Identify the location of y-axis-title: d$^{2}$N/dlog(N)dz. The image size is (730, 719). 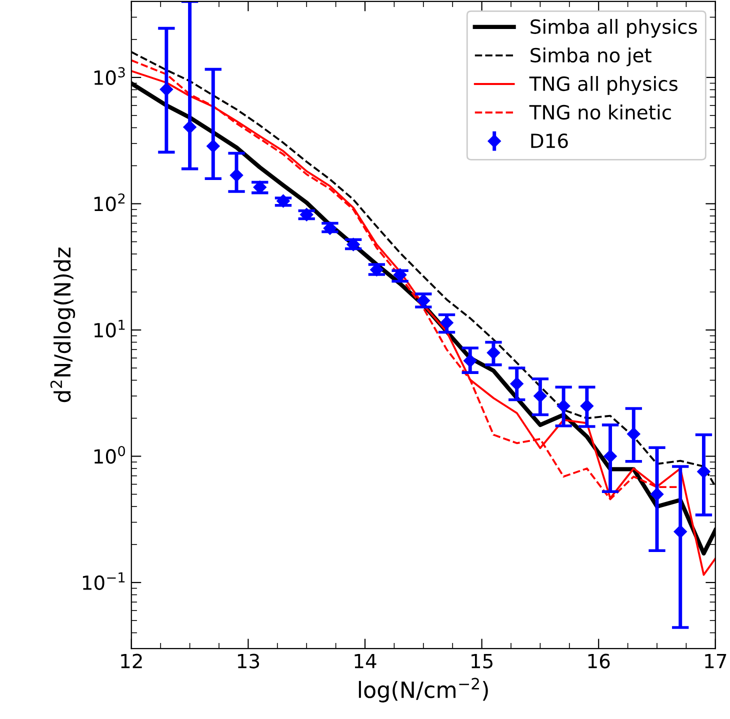
(63, 325).